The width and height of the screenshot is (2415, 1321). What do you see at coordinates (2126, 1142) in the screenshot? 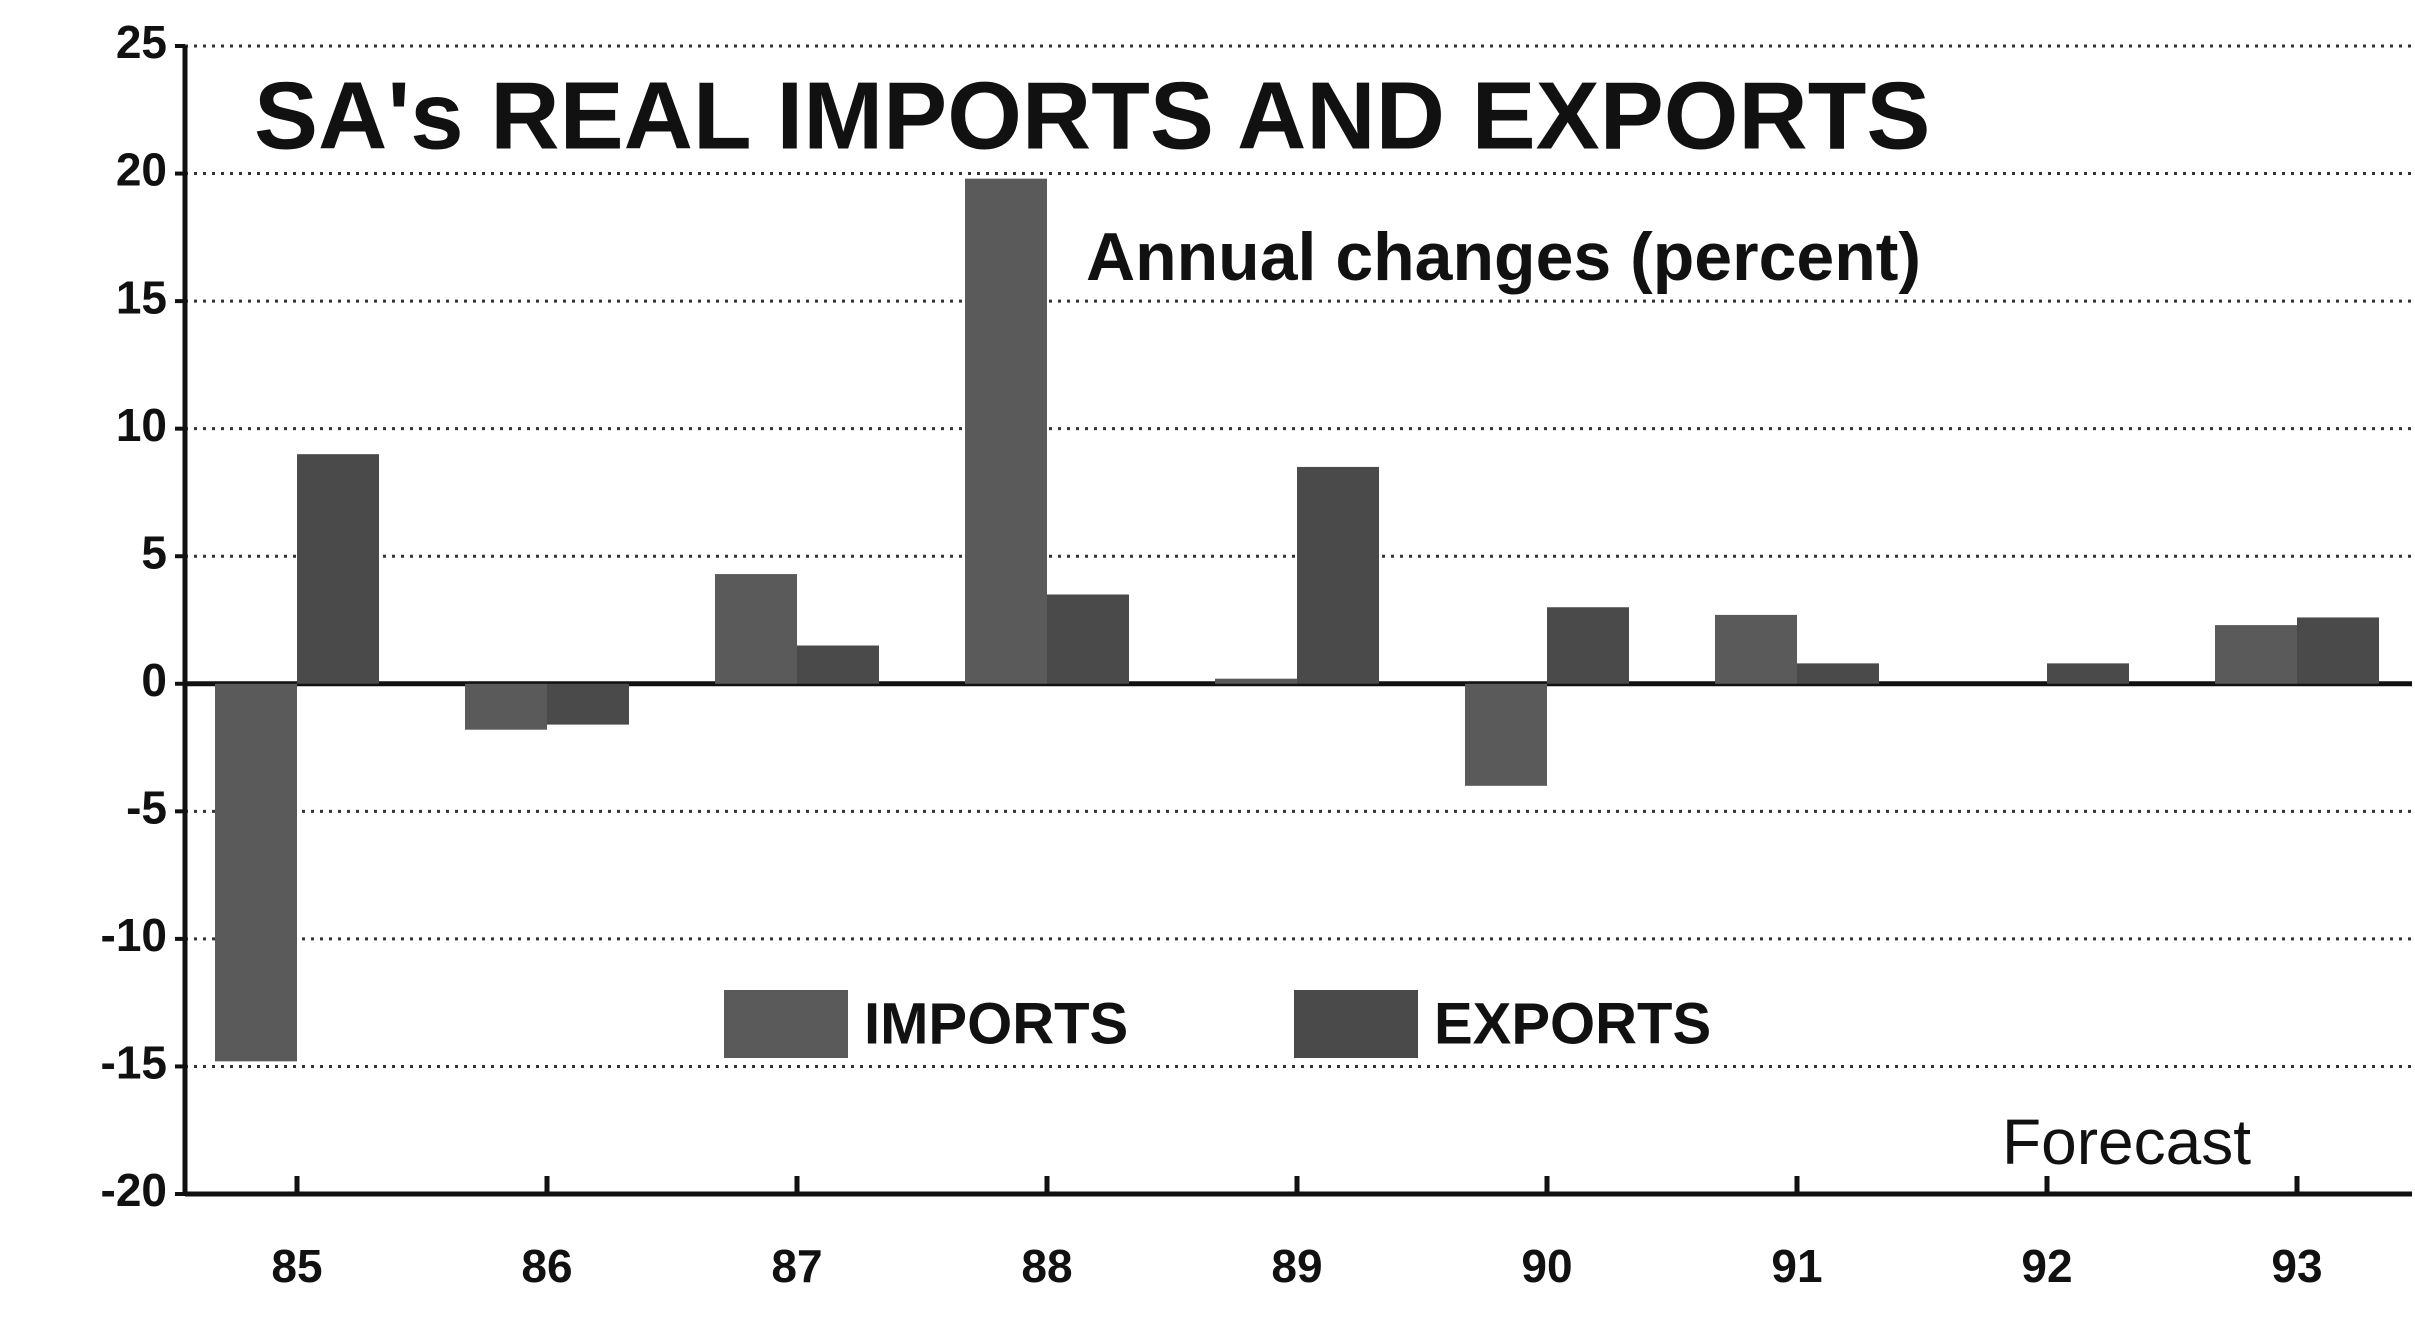
I see `annotation: Forecast` at bounding box center [2126, 1142].